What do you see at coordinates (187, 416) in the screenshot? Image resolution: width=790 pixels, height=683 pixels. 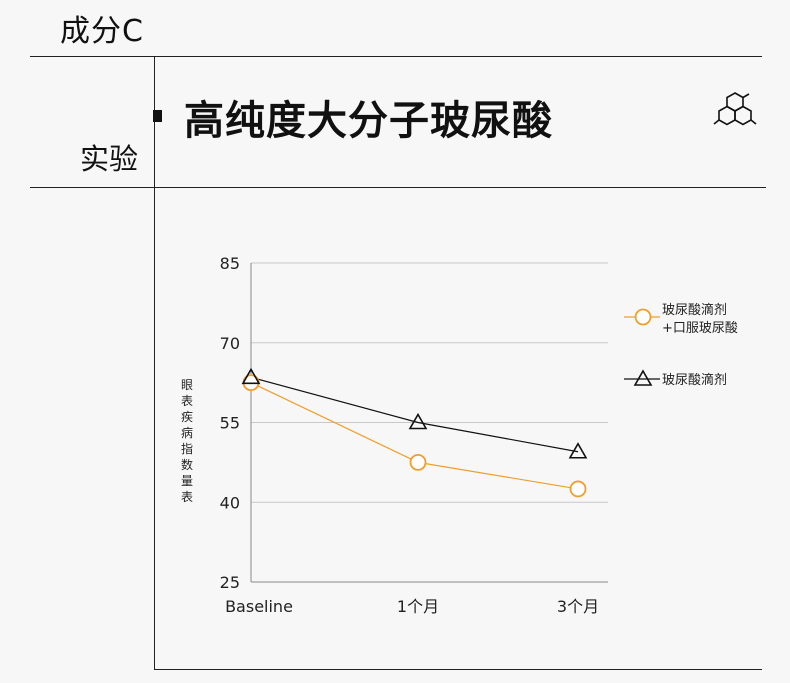 I see `y-axis-label-char: 疾` at bounding box center [187, 416].